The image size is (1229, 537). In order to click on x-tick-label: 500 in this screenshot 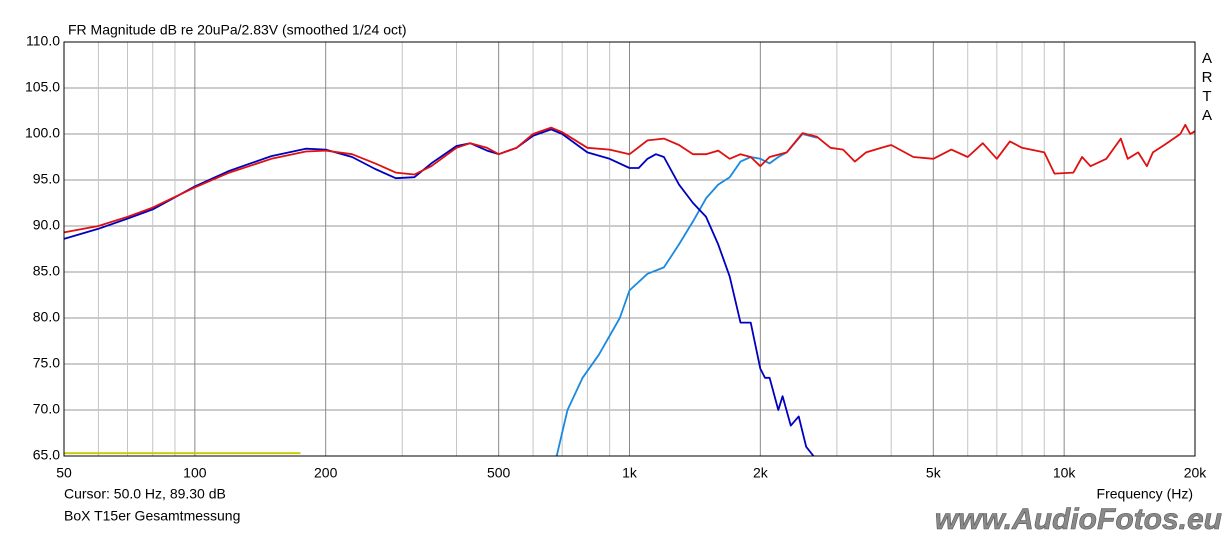, I will do `click(499, 473)`.